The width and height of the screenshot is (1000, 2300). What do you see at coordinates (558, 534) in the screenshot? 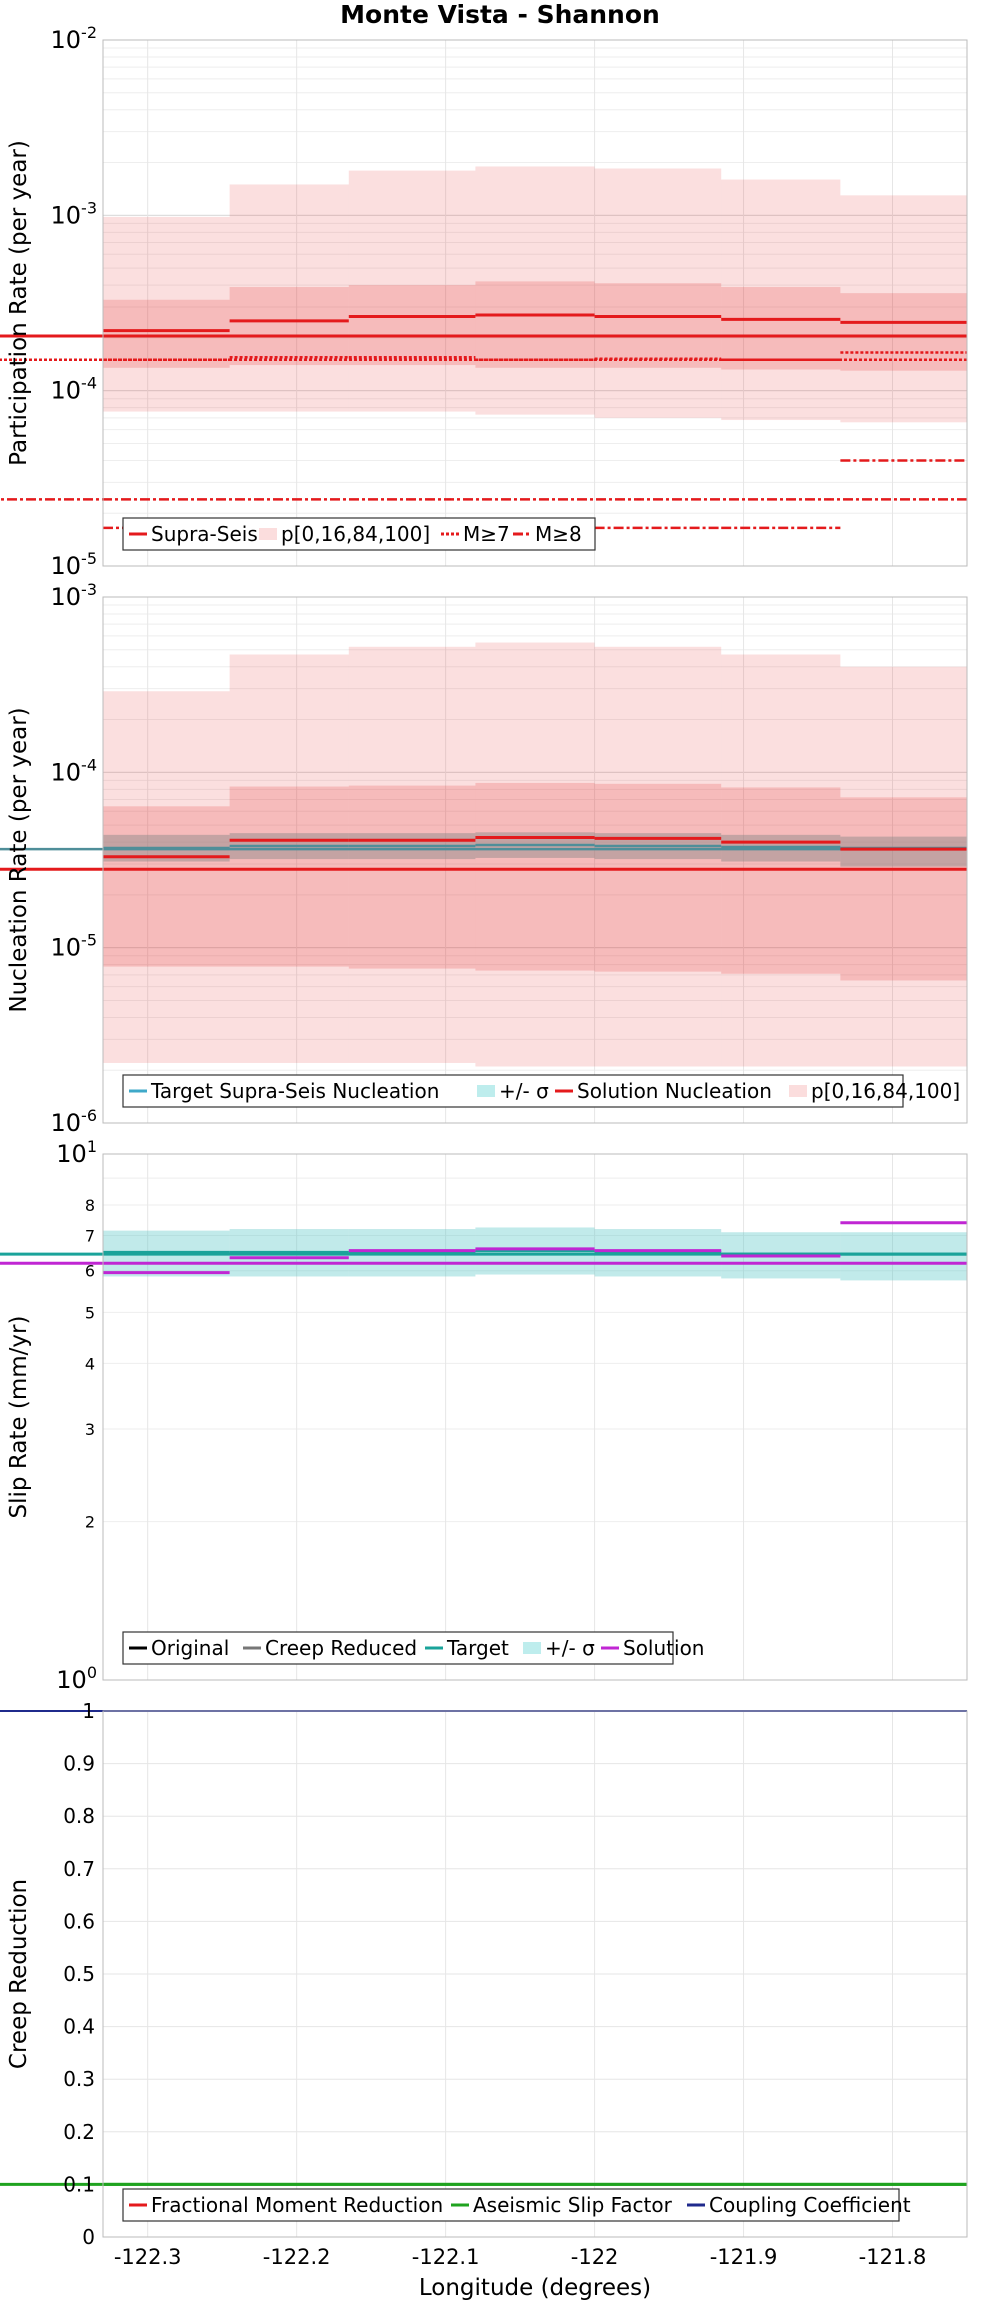
I see `legend-label: M≥8` at bounding box center [558, 534].